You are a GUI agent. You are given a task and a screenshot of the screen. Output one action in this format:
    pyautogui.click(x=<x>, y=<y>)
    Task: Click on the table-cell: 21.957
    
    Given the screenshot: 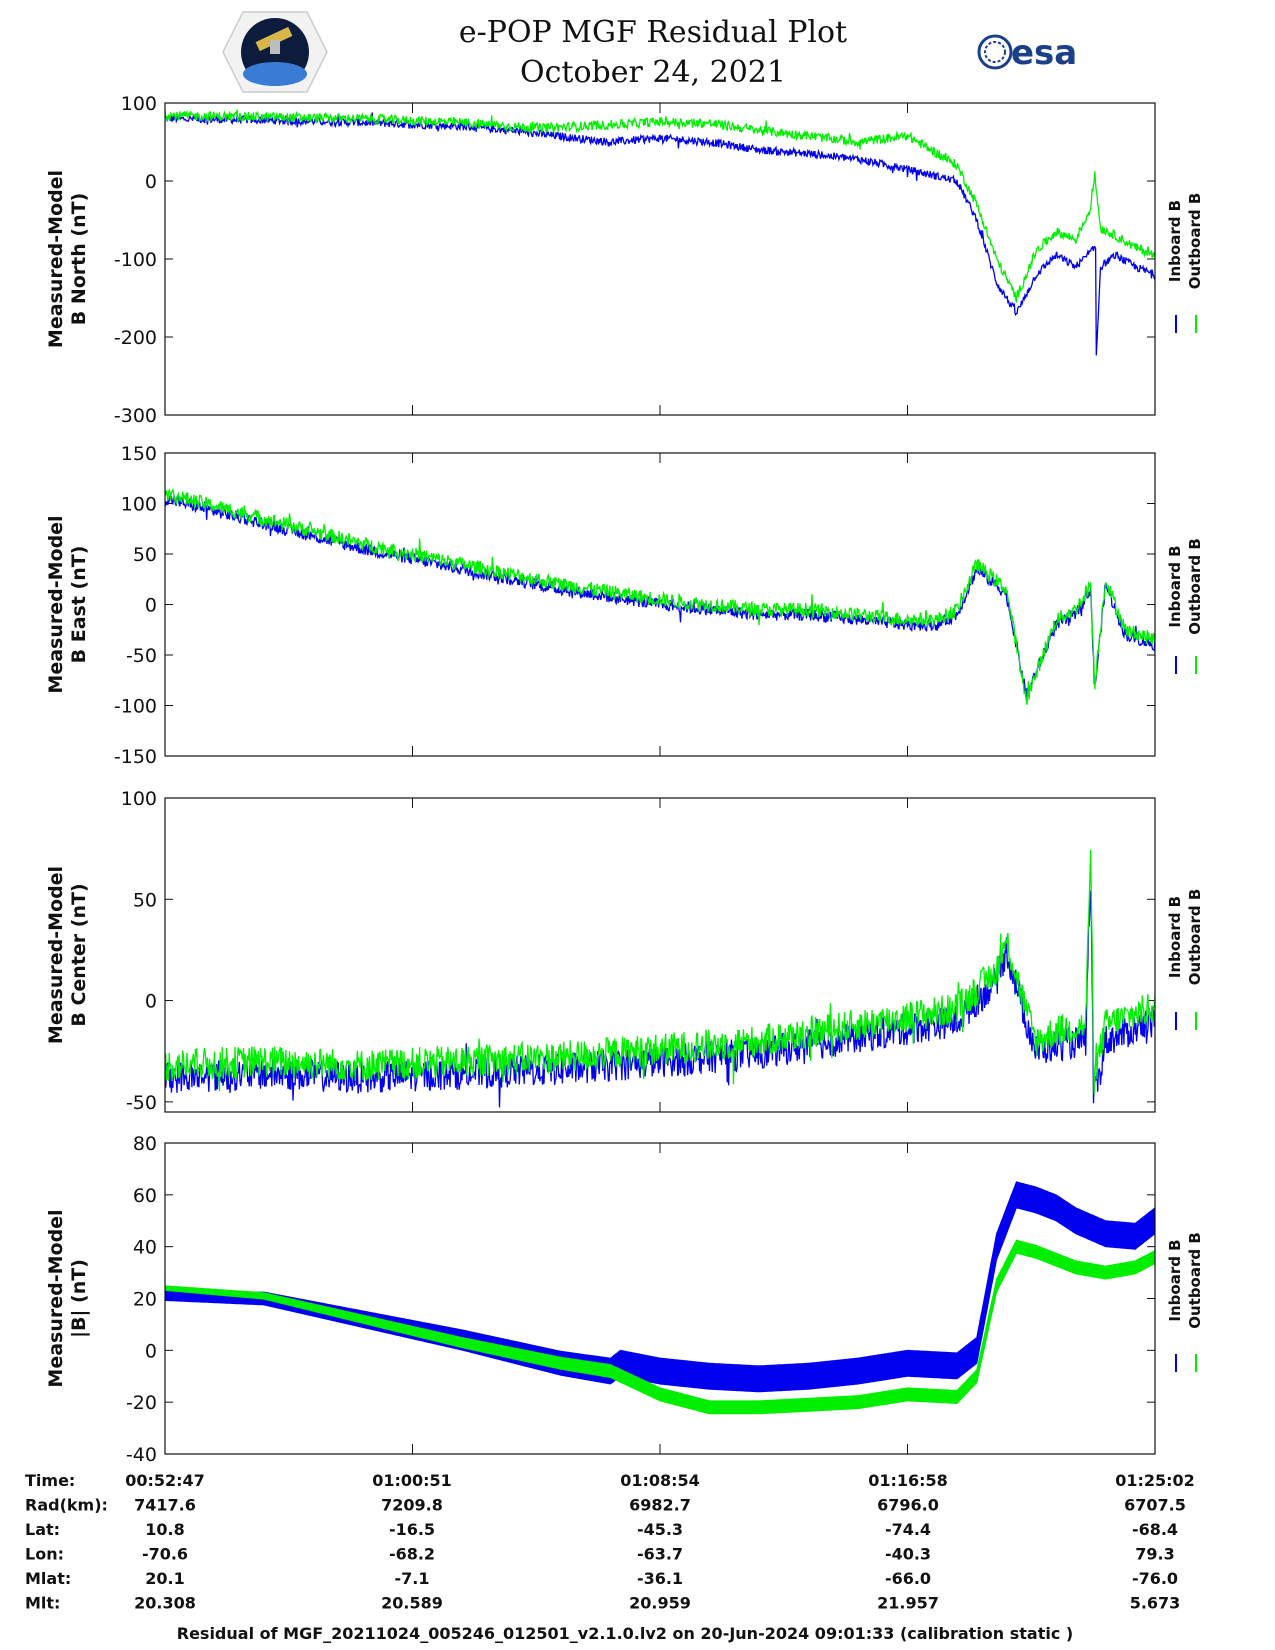 What is the action you would take?
    pyautogui.click(x=908, y=1603)
    